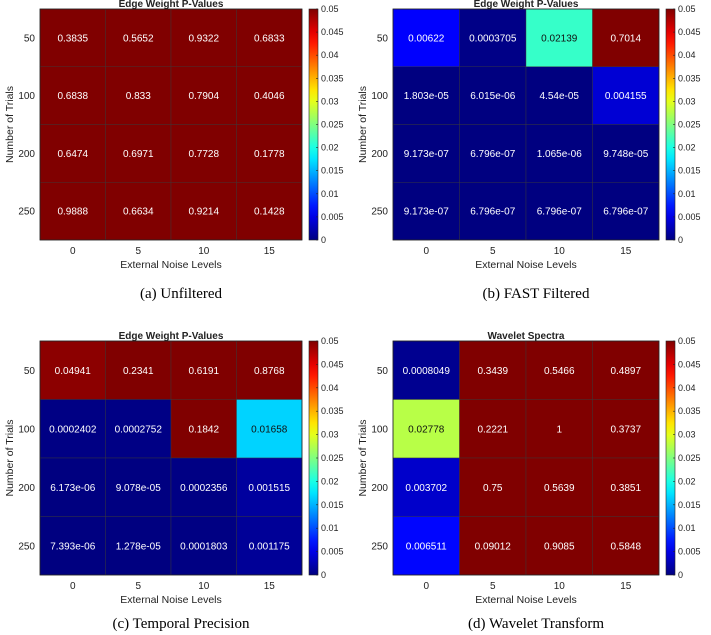 The height and width of the screenshot is (635, 711). I want to click on subfigure-caption: (c) Temporal Precision, so click(181, 624).